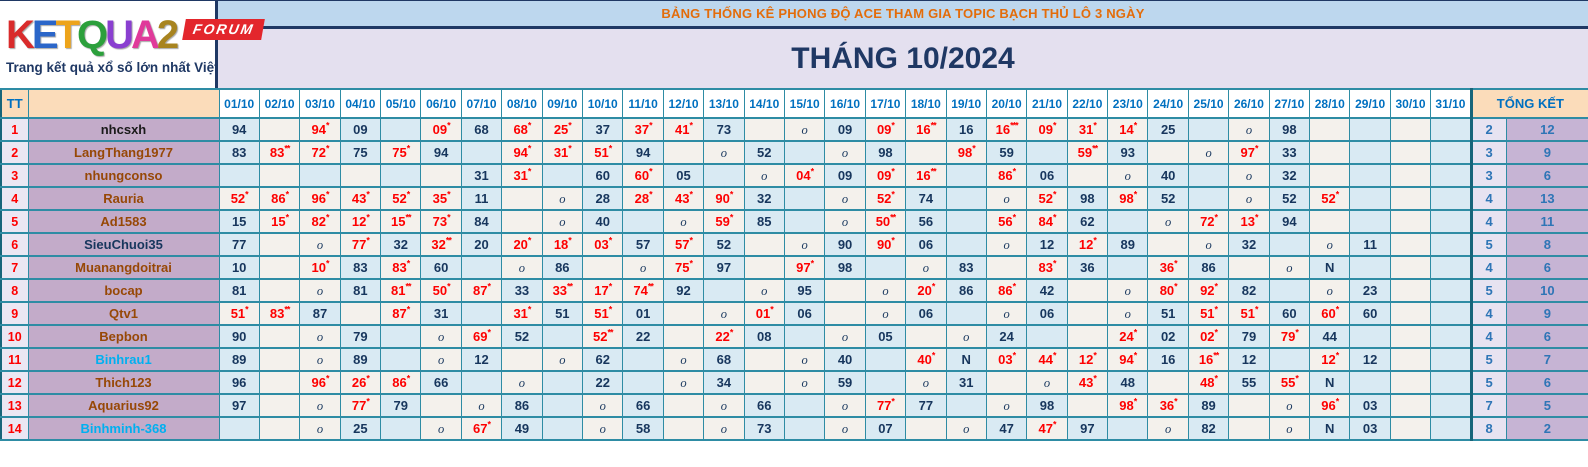 This screenshot has height=467, width=1588. Describe the element at coordinates (1006, 152) in the screenshot. I see `day-value: 59` at that location.